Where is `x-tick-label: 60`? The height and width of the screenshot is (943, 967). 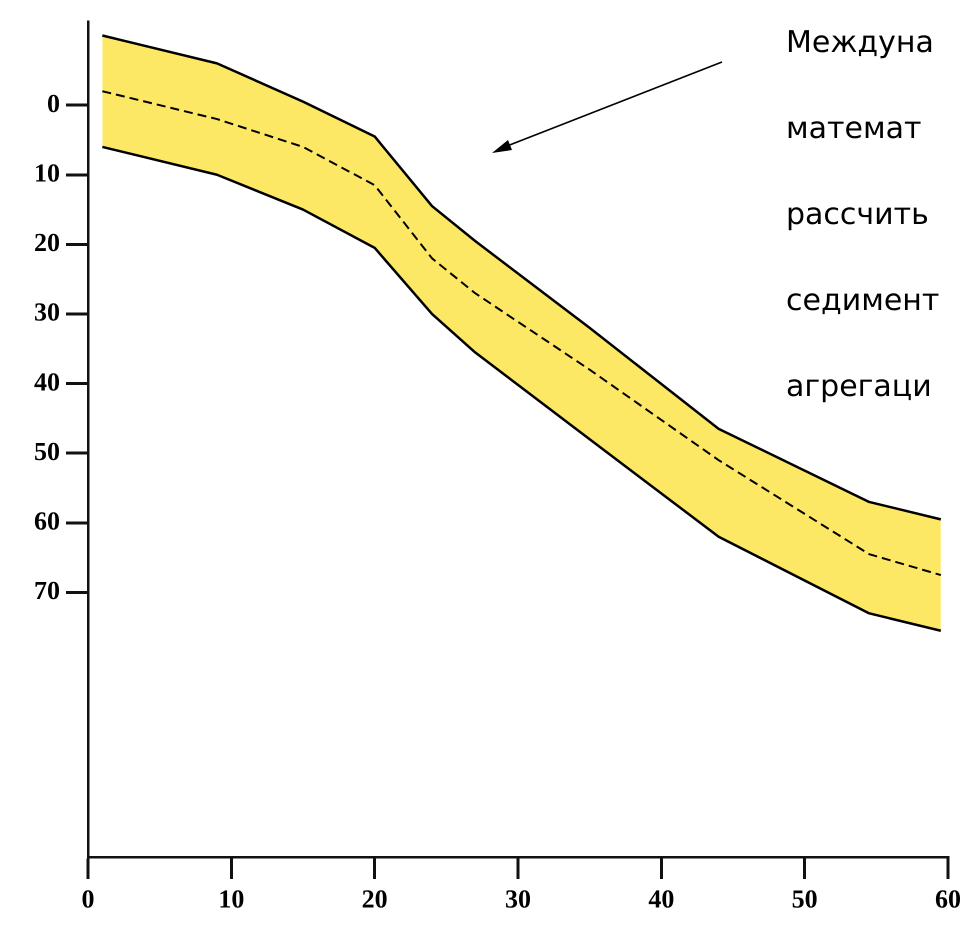
x-tick-label: 60 is located at coordinates (948, 899).